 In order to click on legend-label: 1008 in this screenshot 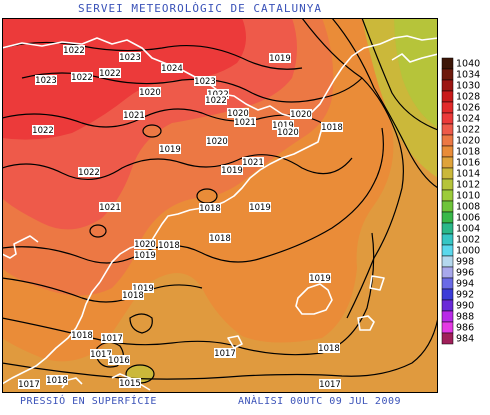, I will do `click(468, 207)`.